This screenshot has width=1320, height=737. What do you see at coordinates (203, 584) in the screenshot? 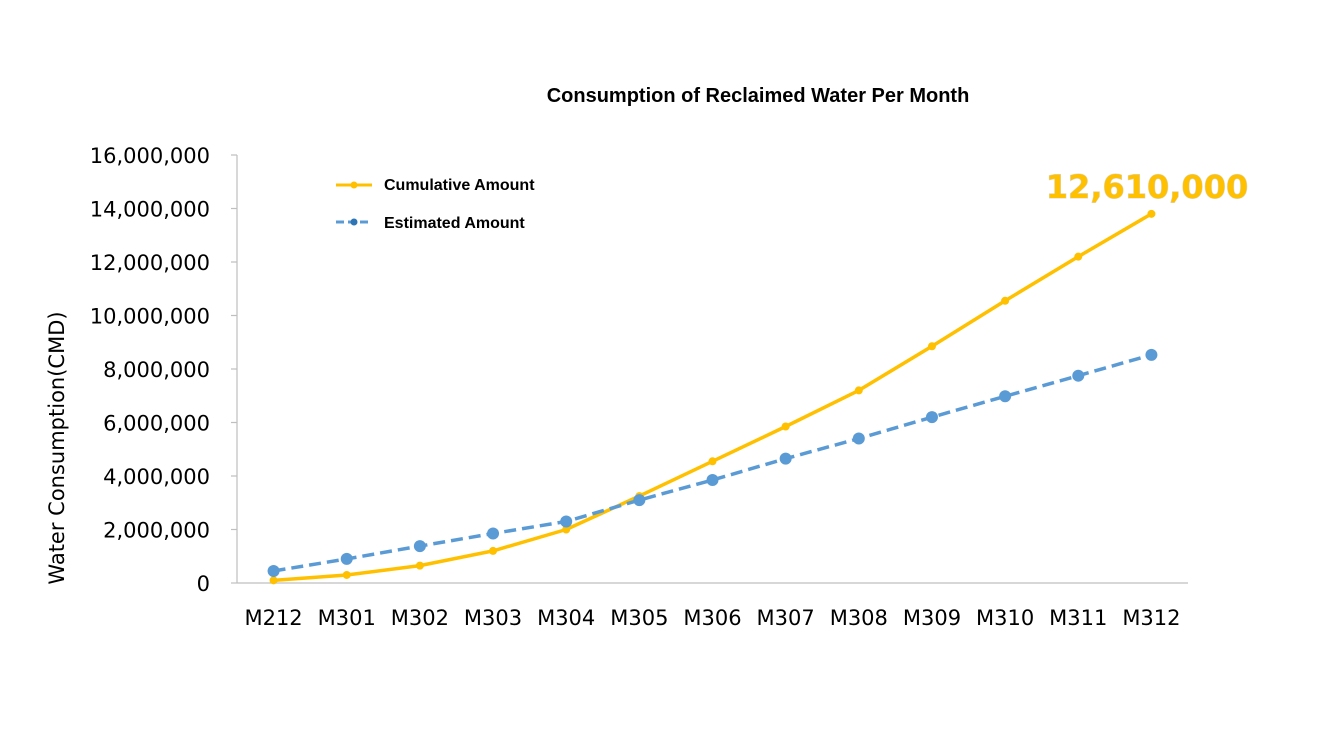
I see `y-tick-label: 0` at bounding box center [203, 584].